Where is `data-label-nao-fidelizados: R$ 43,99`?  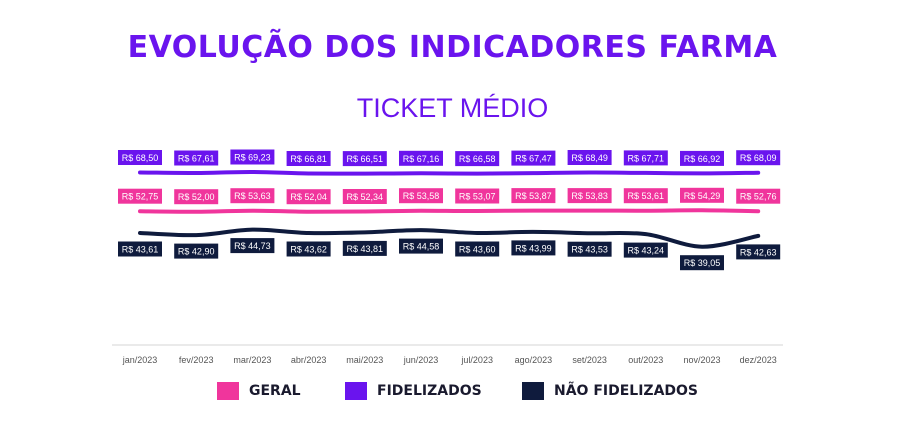 data-label-nao-fidelizados: R$ 43,99 is located at coordinates (533, 248).